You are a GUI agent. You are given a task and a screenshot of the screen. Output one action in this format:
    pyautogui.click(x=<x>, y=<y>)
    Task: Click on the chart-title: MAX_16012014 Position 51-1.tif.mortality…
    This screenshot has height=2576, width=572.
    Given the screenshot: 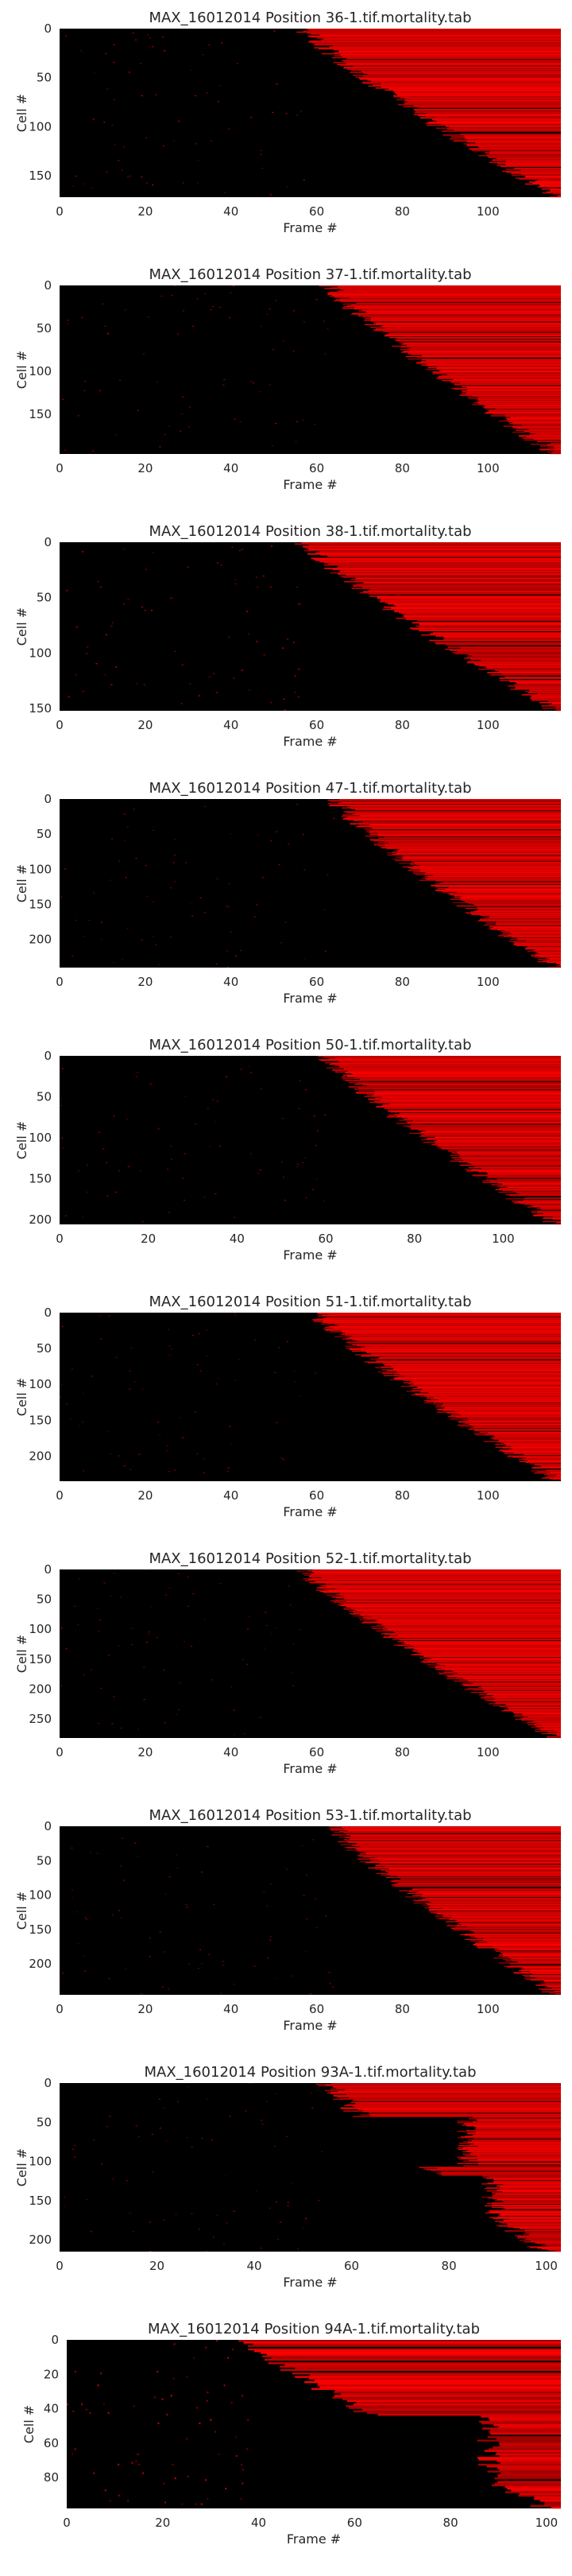 What is the action you would take?
    pyautogui.click(x=310, y=1302)
    